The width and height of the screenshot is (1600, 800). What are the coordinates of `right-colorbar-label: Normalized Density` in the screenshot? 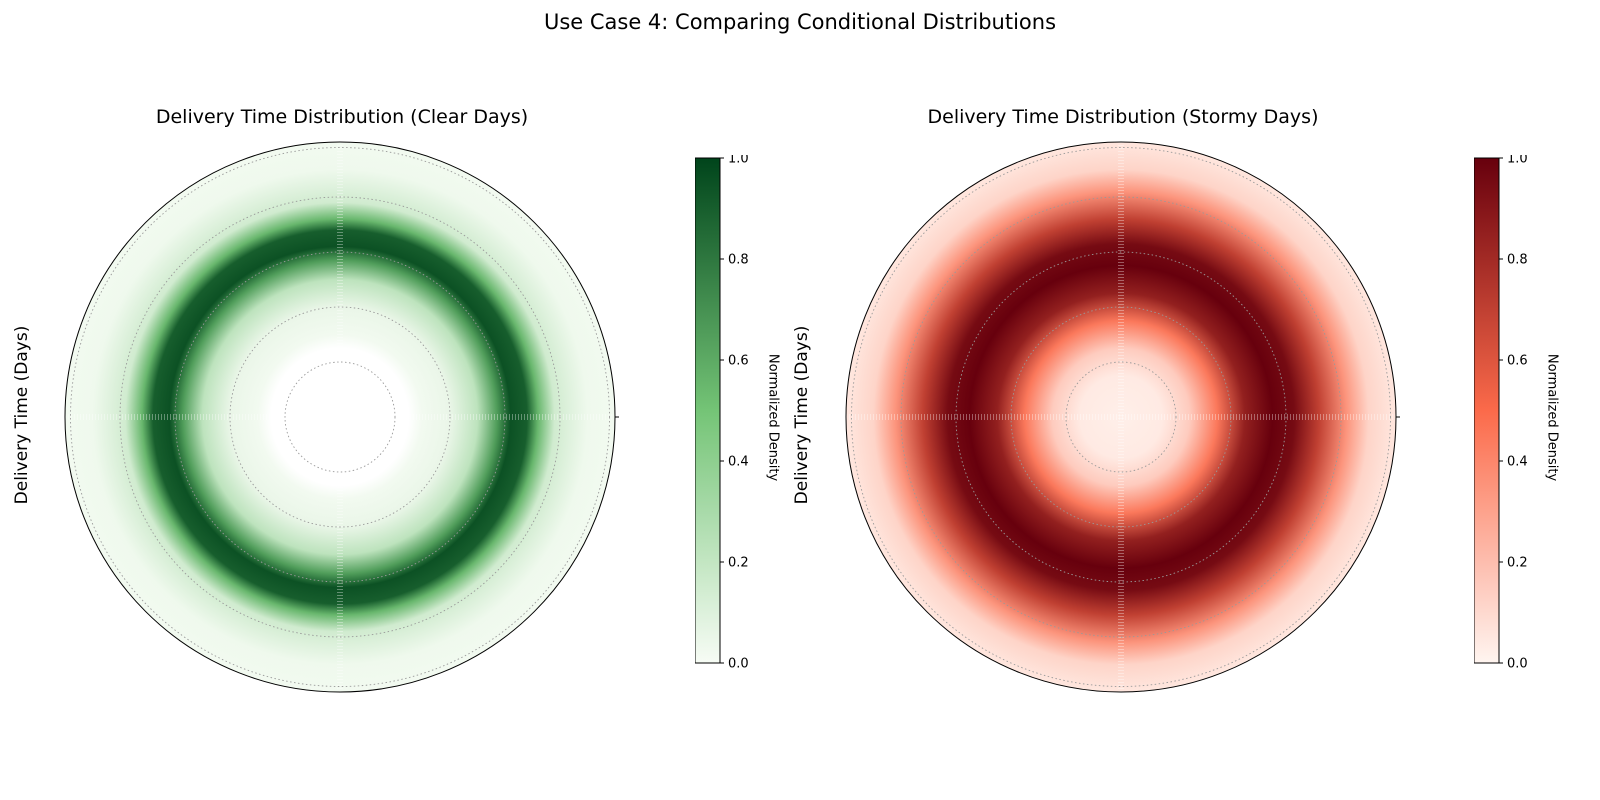 It's located at (1552, 417).